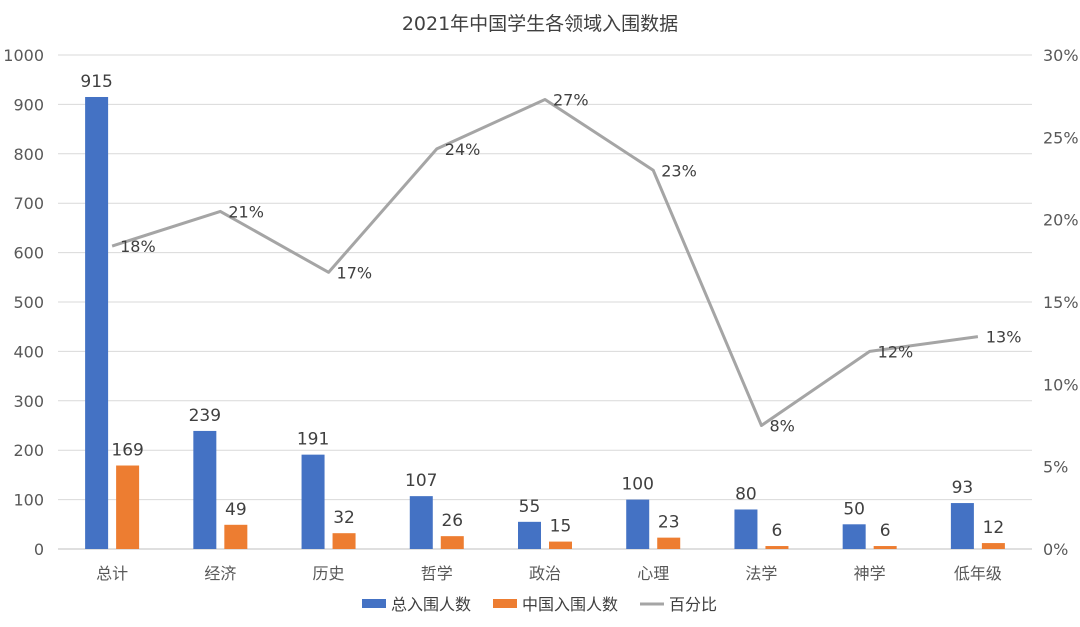  What do you see at coordinates (978, 573) in the screenshot?
I see `x-tick-label: 低年级` at bounding box center [978, 573].